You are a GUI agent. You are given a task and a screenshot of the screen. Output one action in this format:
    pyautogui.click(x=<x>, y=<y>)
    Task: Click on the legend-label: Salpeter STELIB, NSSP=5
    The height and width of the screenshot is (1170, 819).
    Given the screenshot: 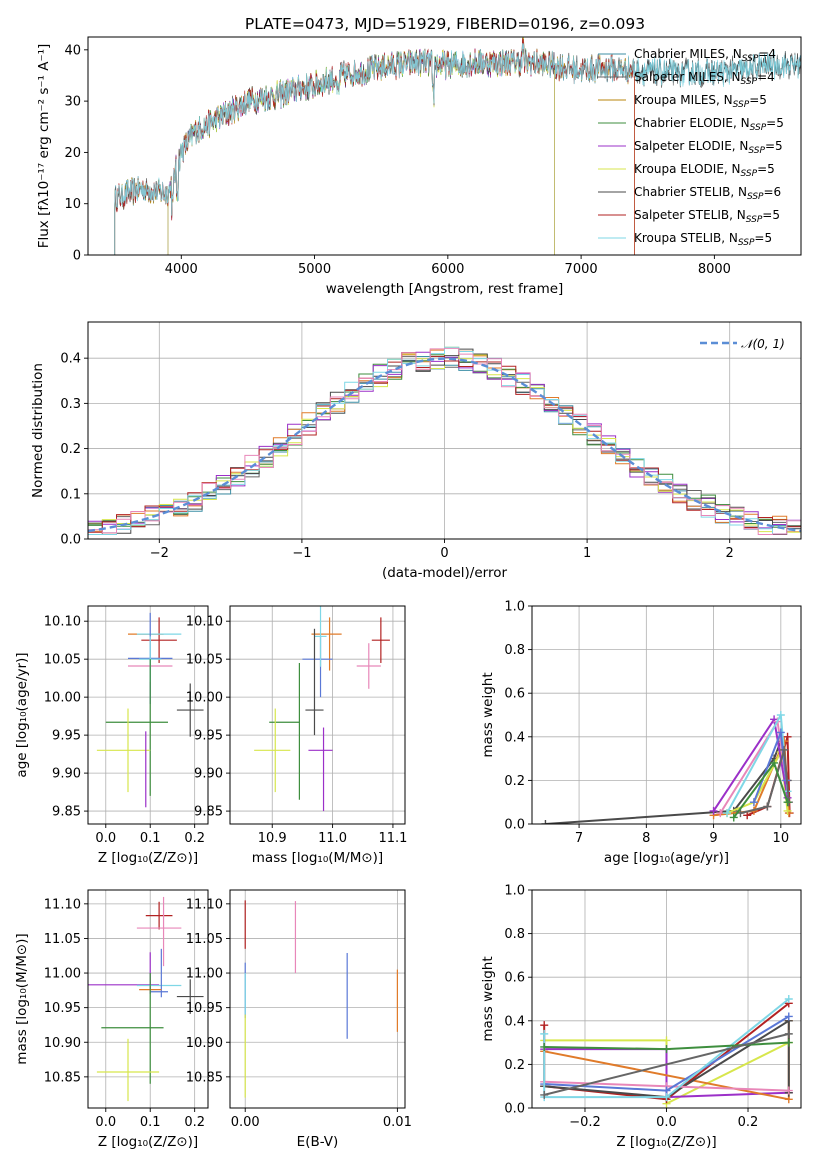 What is the action you would take?
    pyautogui.click(x=707, y=216)
    